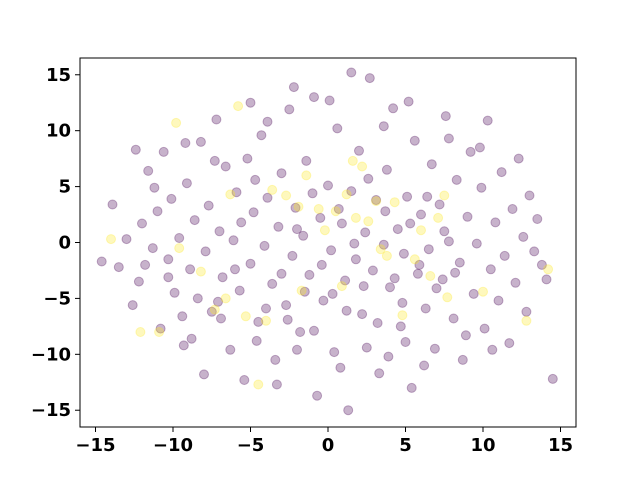  I want to click on y-tick-label: 5, so click(64, 187).